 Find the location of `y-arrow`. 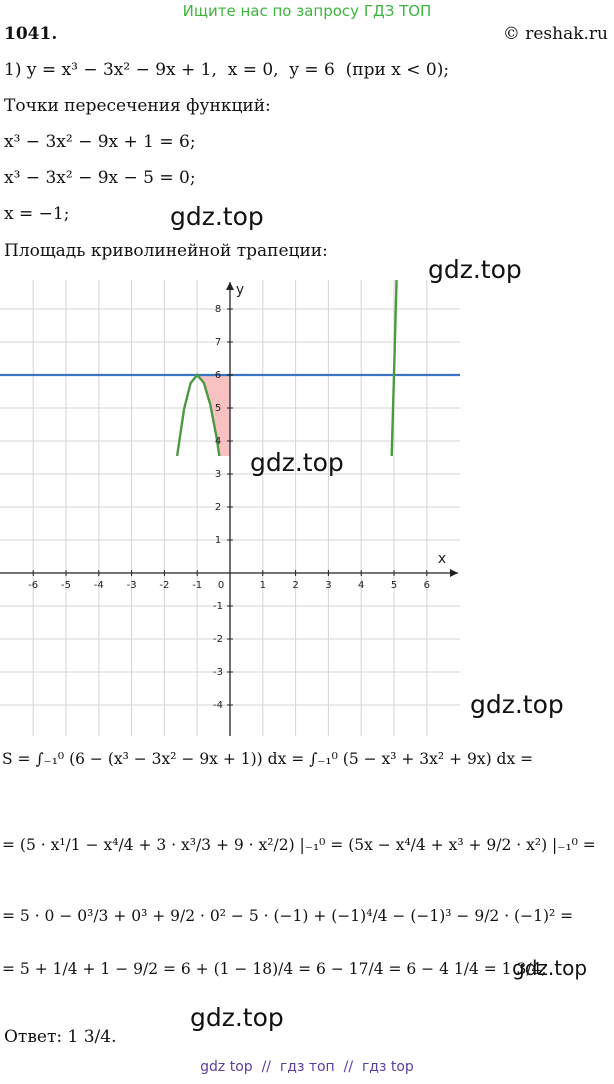

y-arrow is located at coordinates (230, 286).